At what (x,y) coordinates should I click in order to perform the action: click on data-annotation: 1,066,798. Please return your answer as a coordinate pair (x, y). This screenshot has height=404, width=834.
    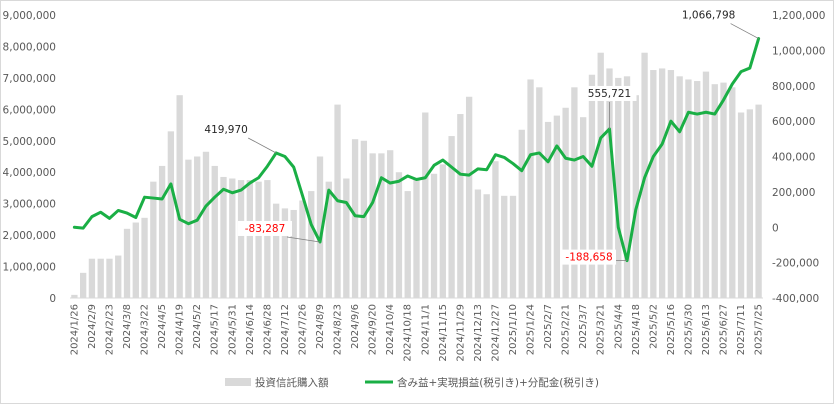
    Looking at the image, I should click on (720, 24).